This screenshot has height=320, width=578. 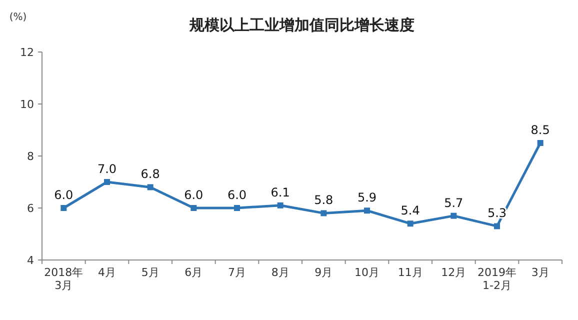 What do you see at coordinates (453, 272) in the screenshot?
I see `x-tick-label: 12月` at bounding box center [453, 272].